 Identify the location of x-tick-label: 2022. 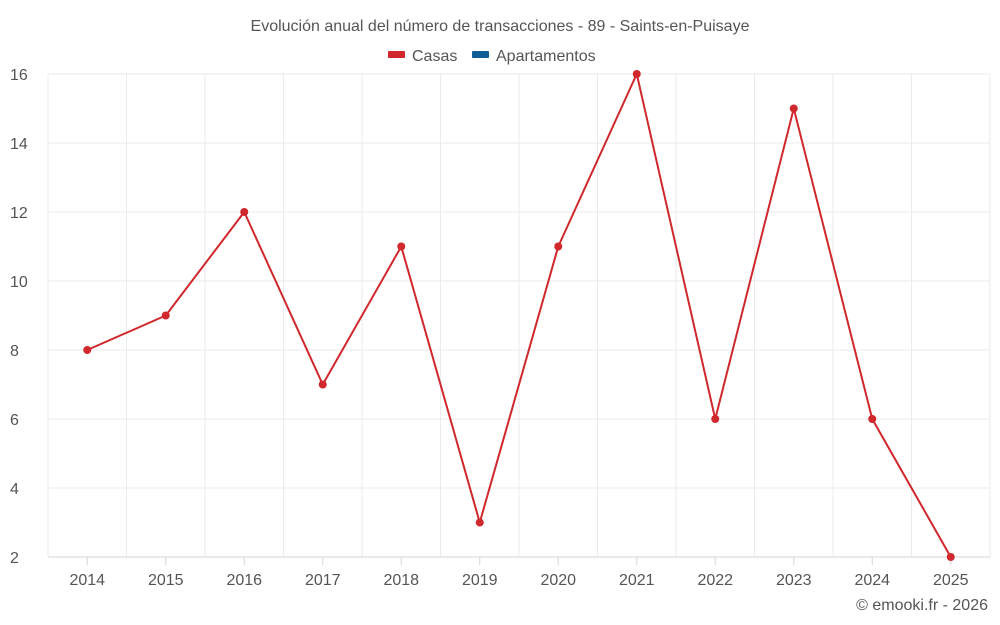
(715, 580).